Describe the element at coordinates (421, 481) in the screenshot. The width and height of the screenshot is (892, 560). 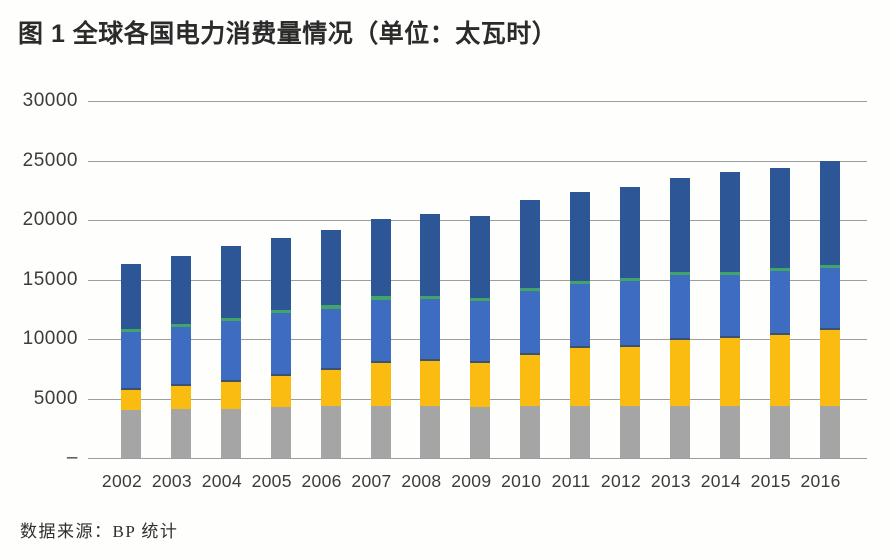
I see `x-tick-label-2008: 2008` at that location.